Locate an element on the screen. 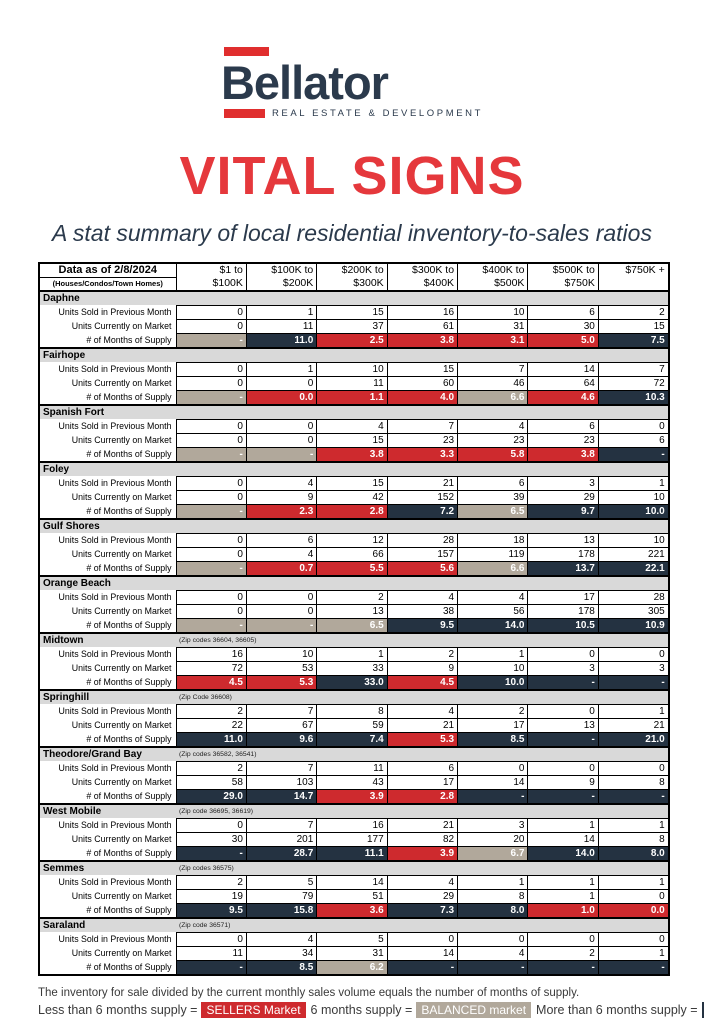 The image size is (704, 1024). price-range-line1: $300K to is located at coordinates (433, 270).